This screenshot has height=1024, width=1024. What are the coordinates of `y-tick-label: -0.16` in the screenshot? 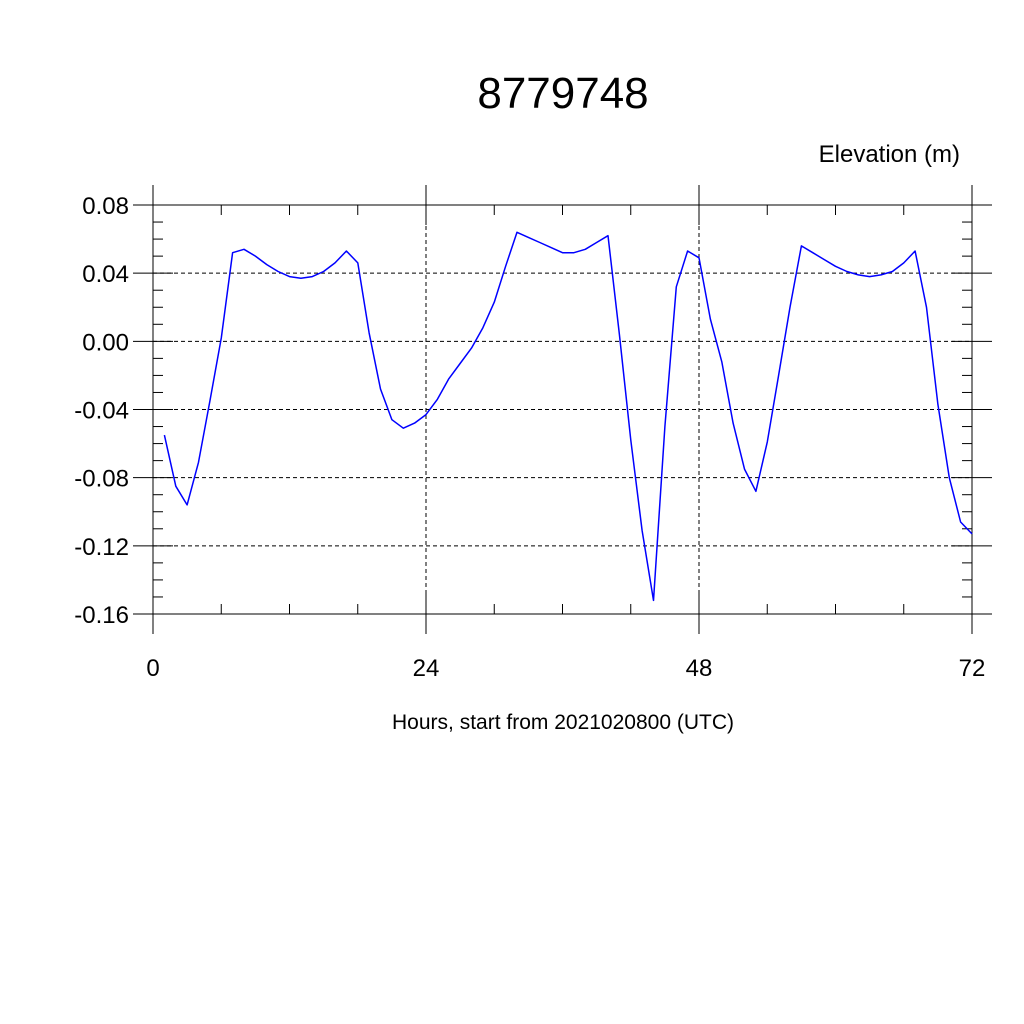 It's located at (101, 615).